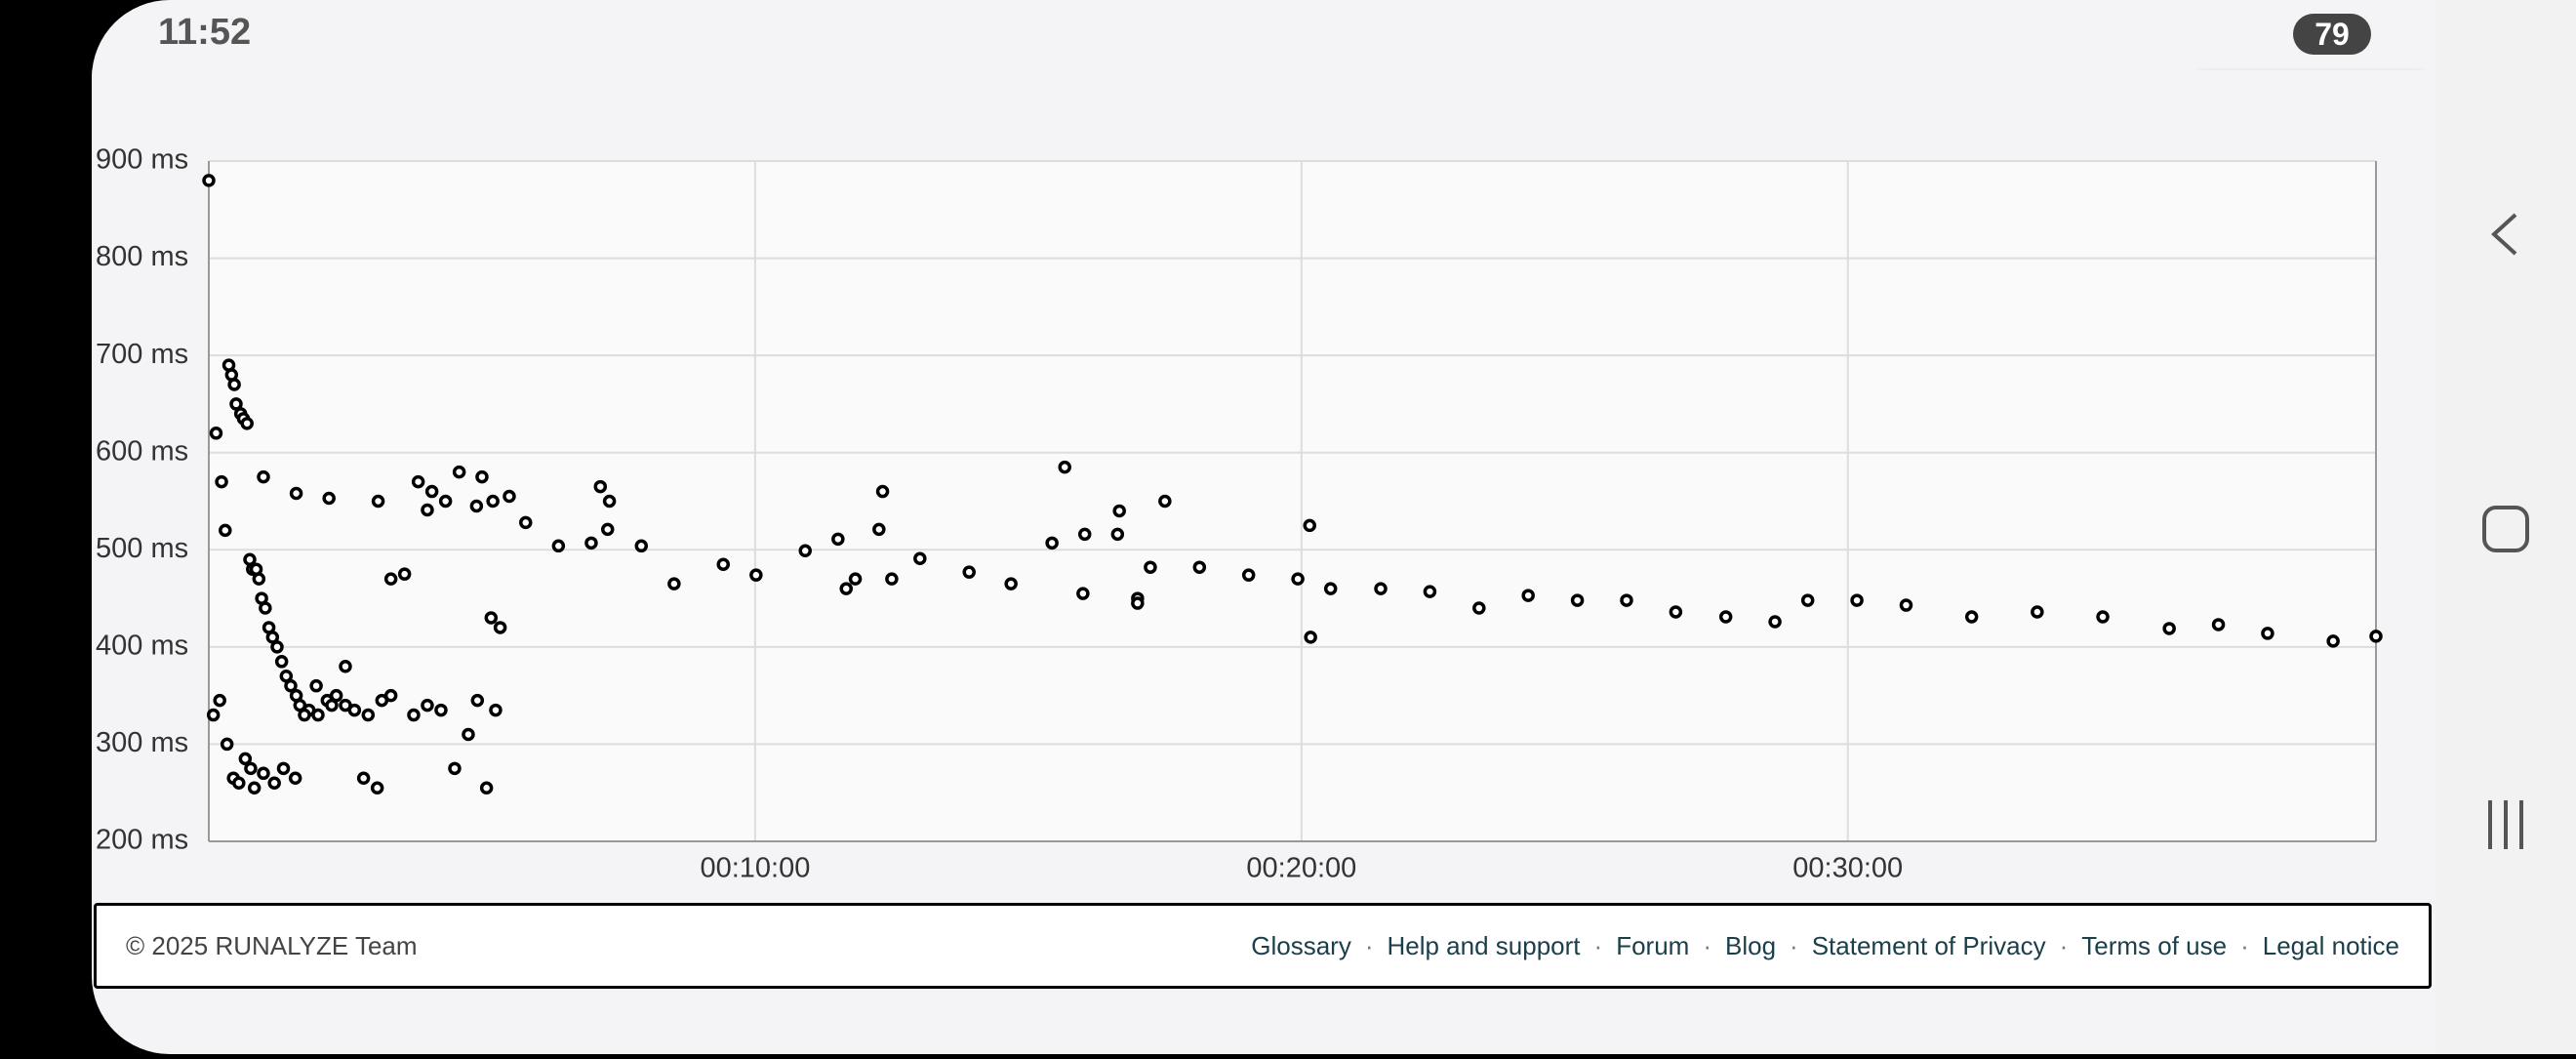 The width and height of the screenshot is (2576, 1059). What do you see at coordinates (142, 354) in the screenshot?
I see `y-tick-label: 700 ms` at bounding box center [142, 354].